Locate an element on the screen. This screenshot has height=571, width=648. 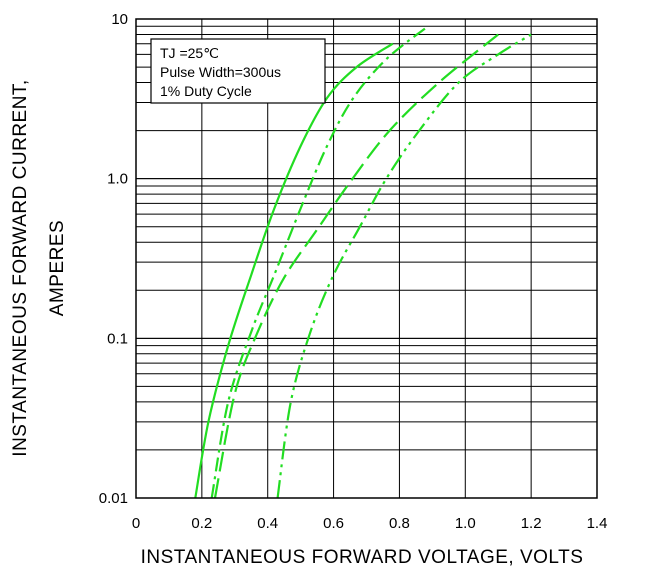
legend-line-2: Pulse Width=300us is located at coordinates (220, 72).